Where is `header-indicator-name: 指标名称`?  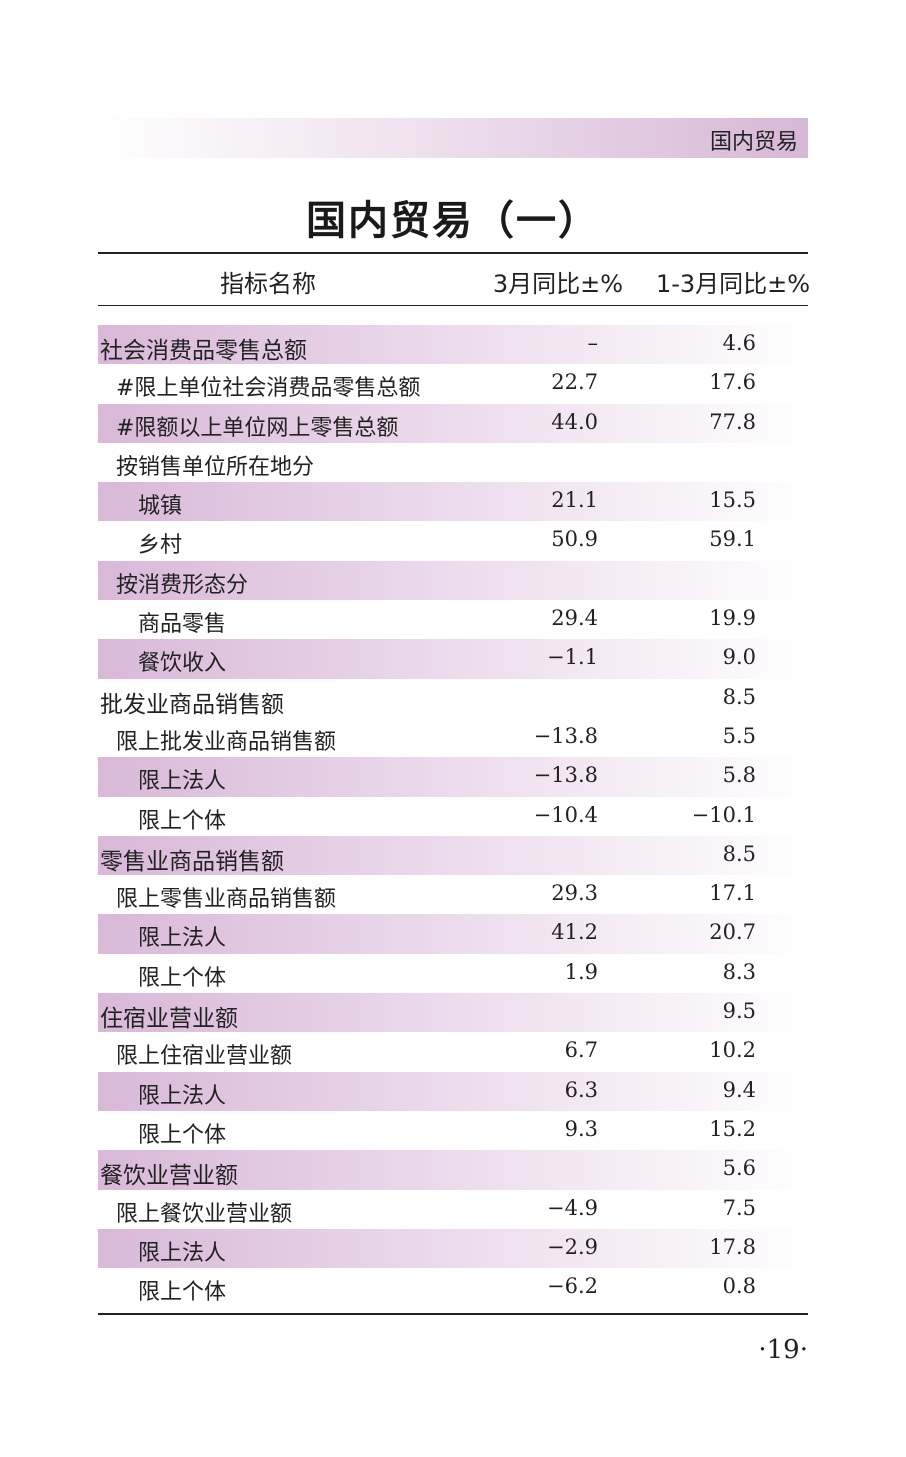
header-indicator-name: 指标名称 is located at coordinates (268, 284).